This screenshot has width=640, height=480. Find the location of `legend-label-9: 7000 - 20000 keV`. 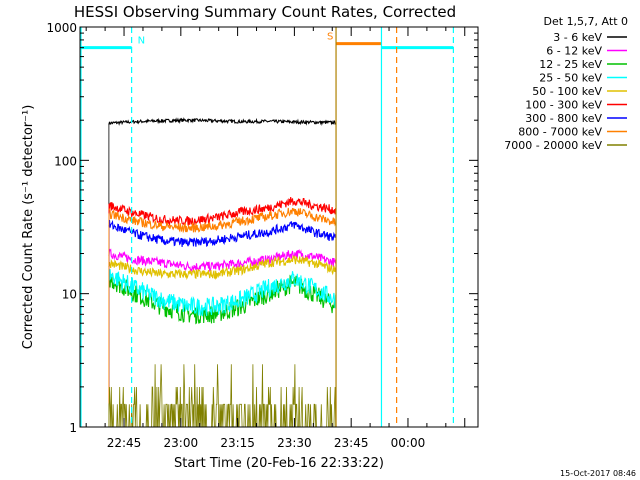

legend-label-9: 7000 - 20000 keV is located at coordinates (553, 145).